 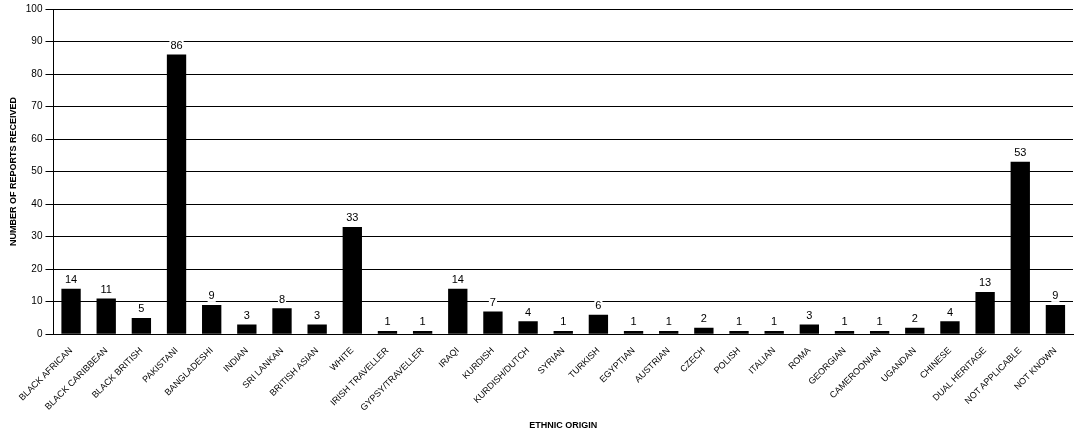 I want to click on y-tick-label: 20, so click(x=37, y=268).